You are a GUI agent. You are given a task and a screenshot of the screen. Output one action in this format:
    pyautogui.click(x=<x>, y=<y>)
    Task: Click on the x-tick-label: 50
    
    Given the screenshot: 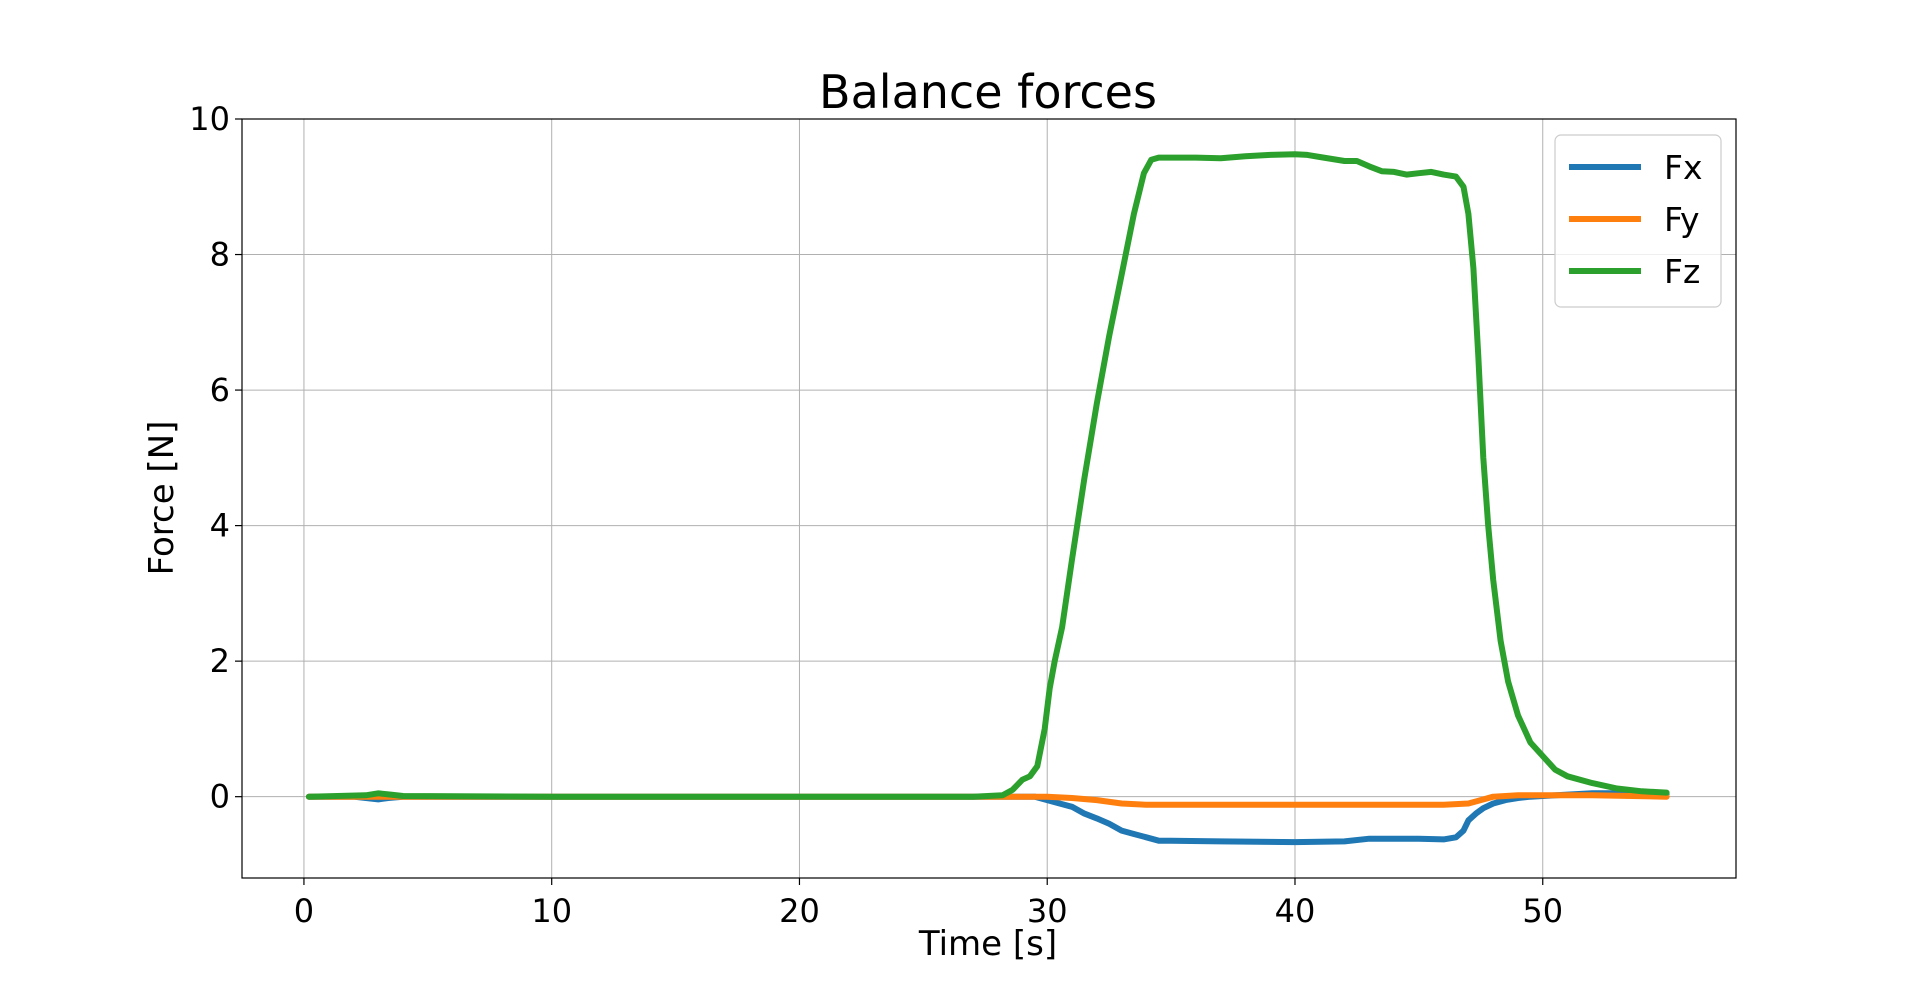 What is the action you would take?
    pyautogui.click(x=1542, y=911)
    